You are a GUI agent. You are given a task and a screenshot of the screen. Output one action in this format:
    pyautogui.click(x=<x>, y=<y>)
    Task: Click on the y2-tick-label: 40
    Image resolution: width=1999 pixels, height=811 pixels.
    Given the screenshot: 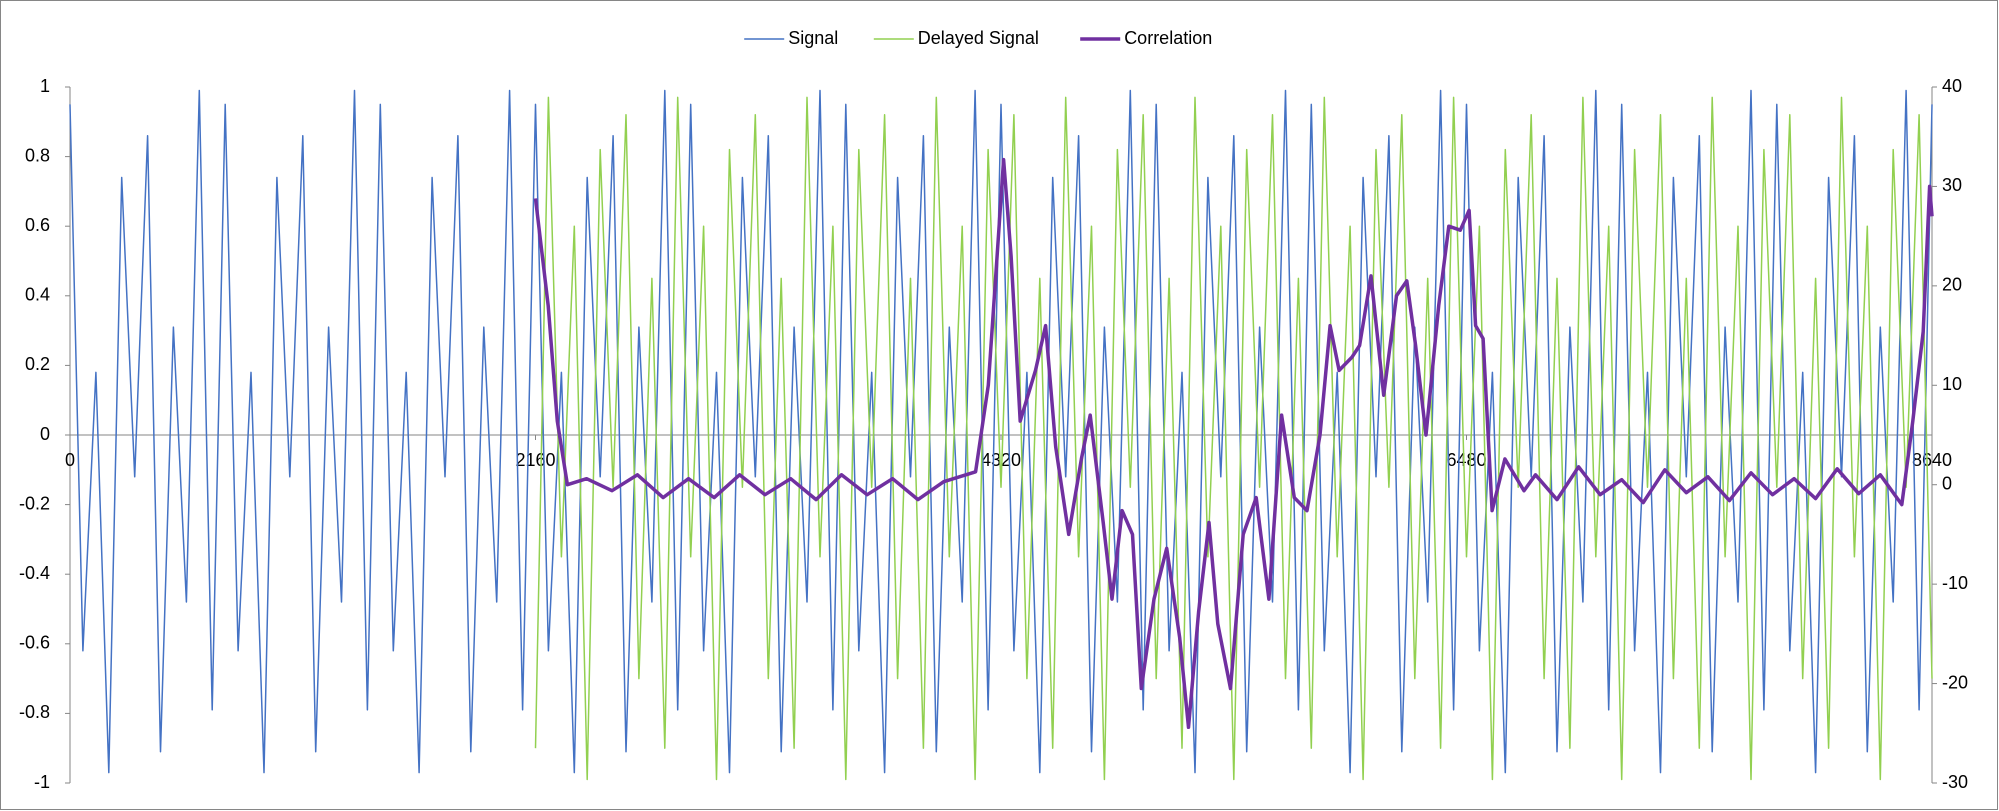 What is the action you would take?
    pyautogui.click(x=1952, y=86)
    